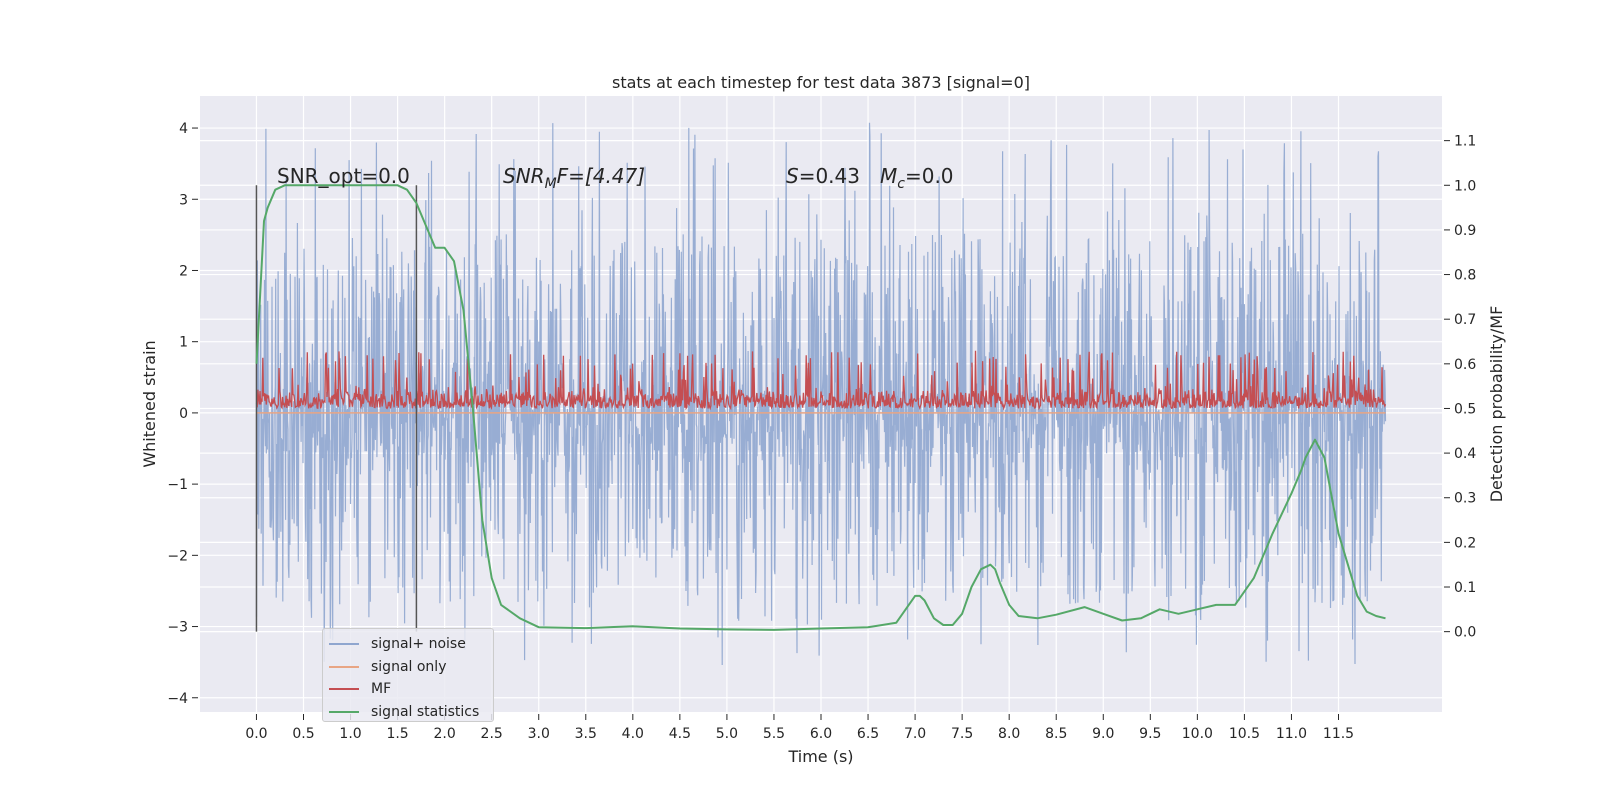 The height and width of the screenshot is (800, 1600). What do you see at coordinates (586, 734) in the screenshot?
I see `x-tick-label: 3.5` at bounding box center [586, 734].